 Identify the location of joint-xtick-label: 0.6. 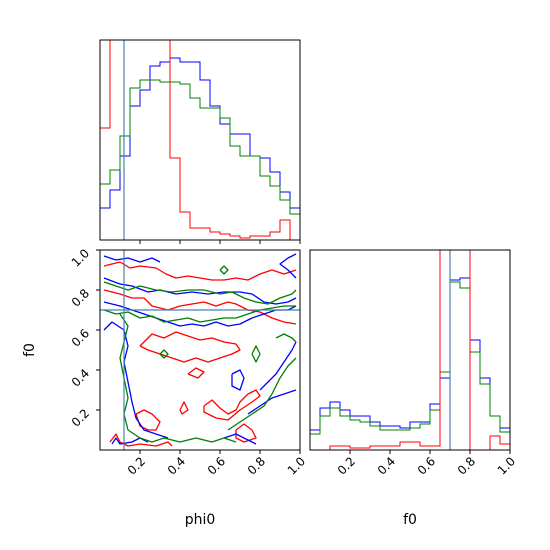
(216, 465).